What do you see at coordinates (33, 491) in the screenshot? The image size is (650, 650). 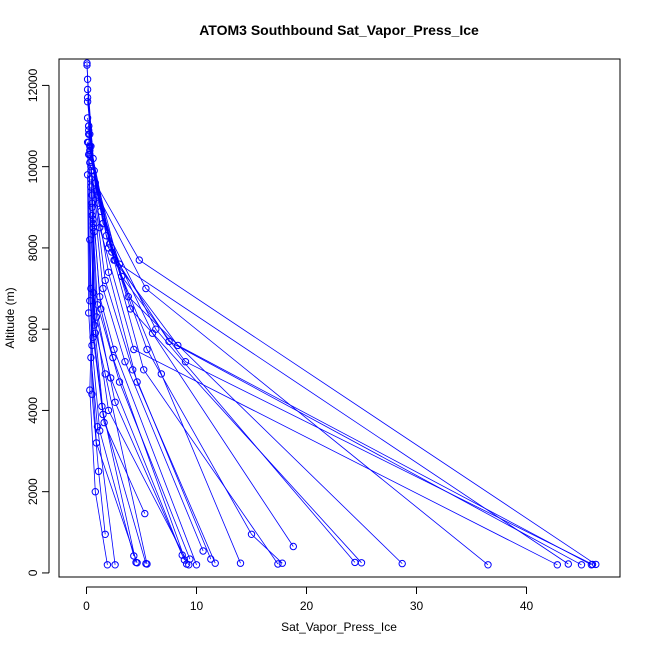 I see `y-tick-label: 2000` at bounding box center [33, 491].